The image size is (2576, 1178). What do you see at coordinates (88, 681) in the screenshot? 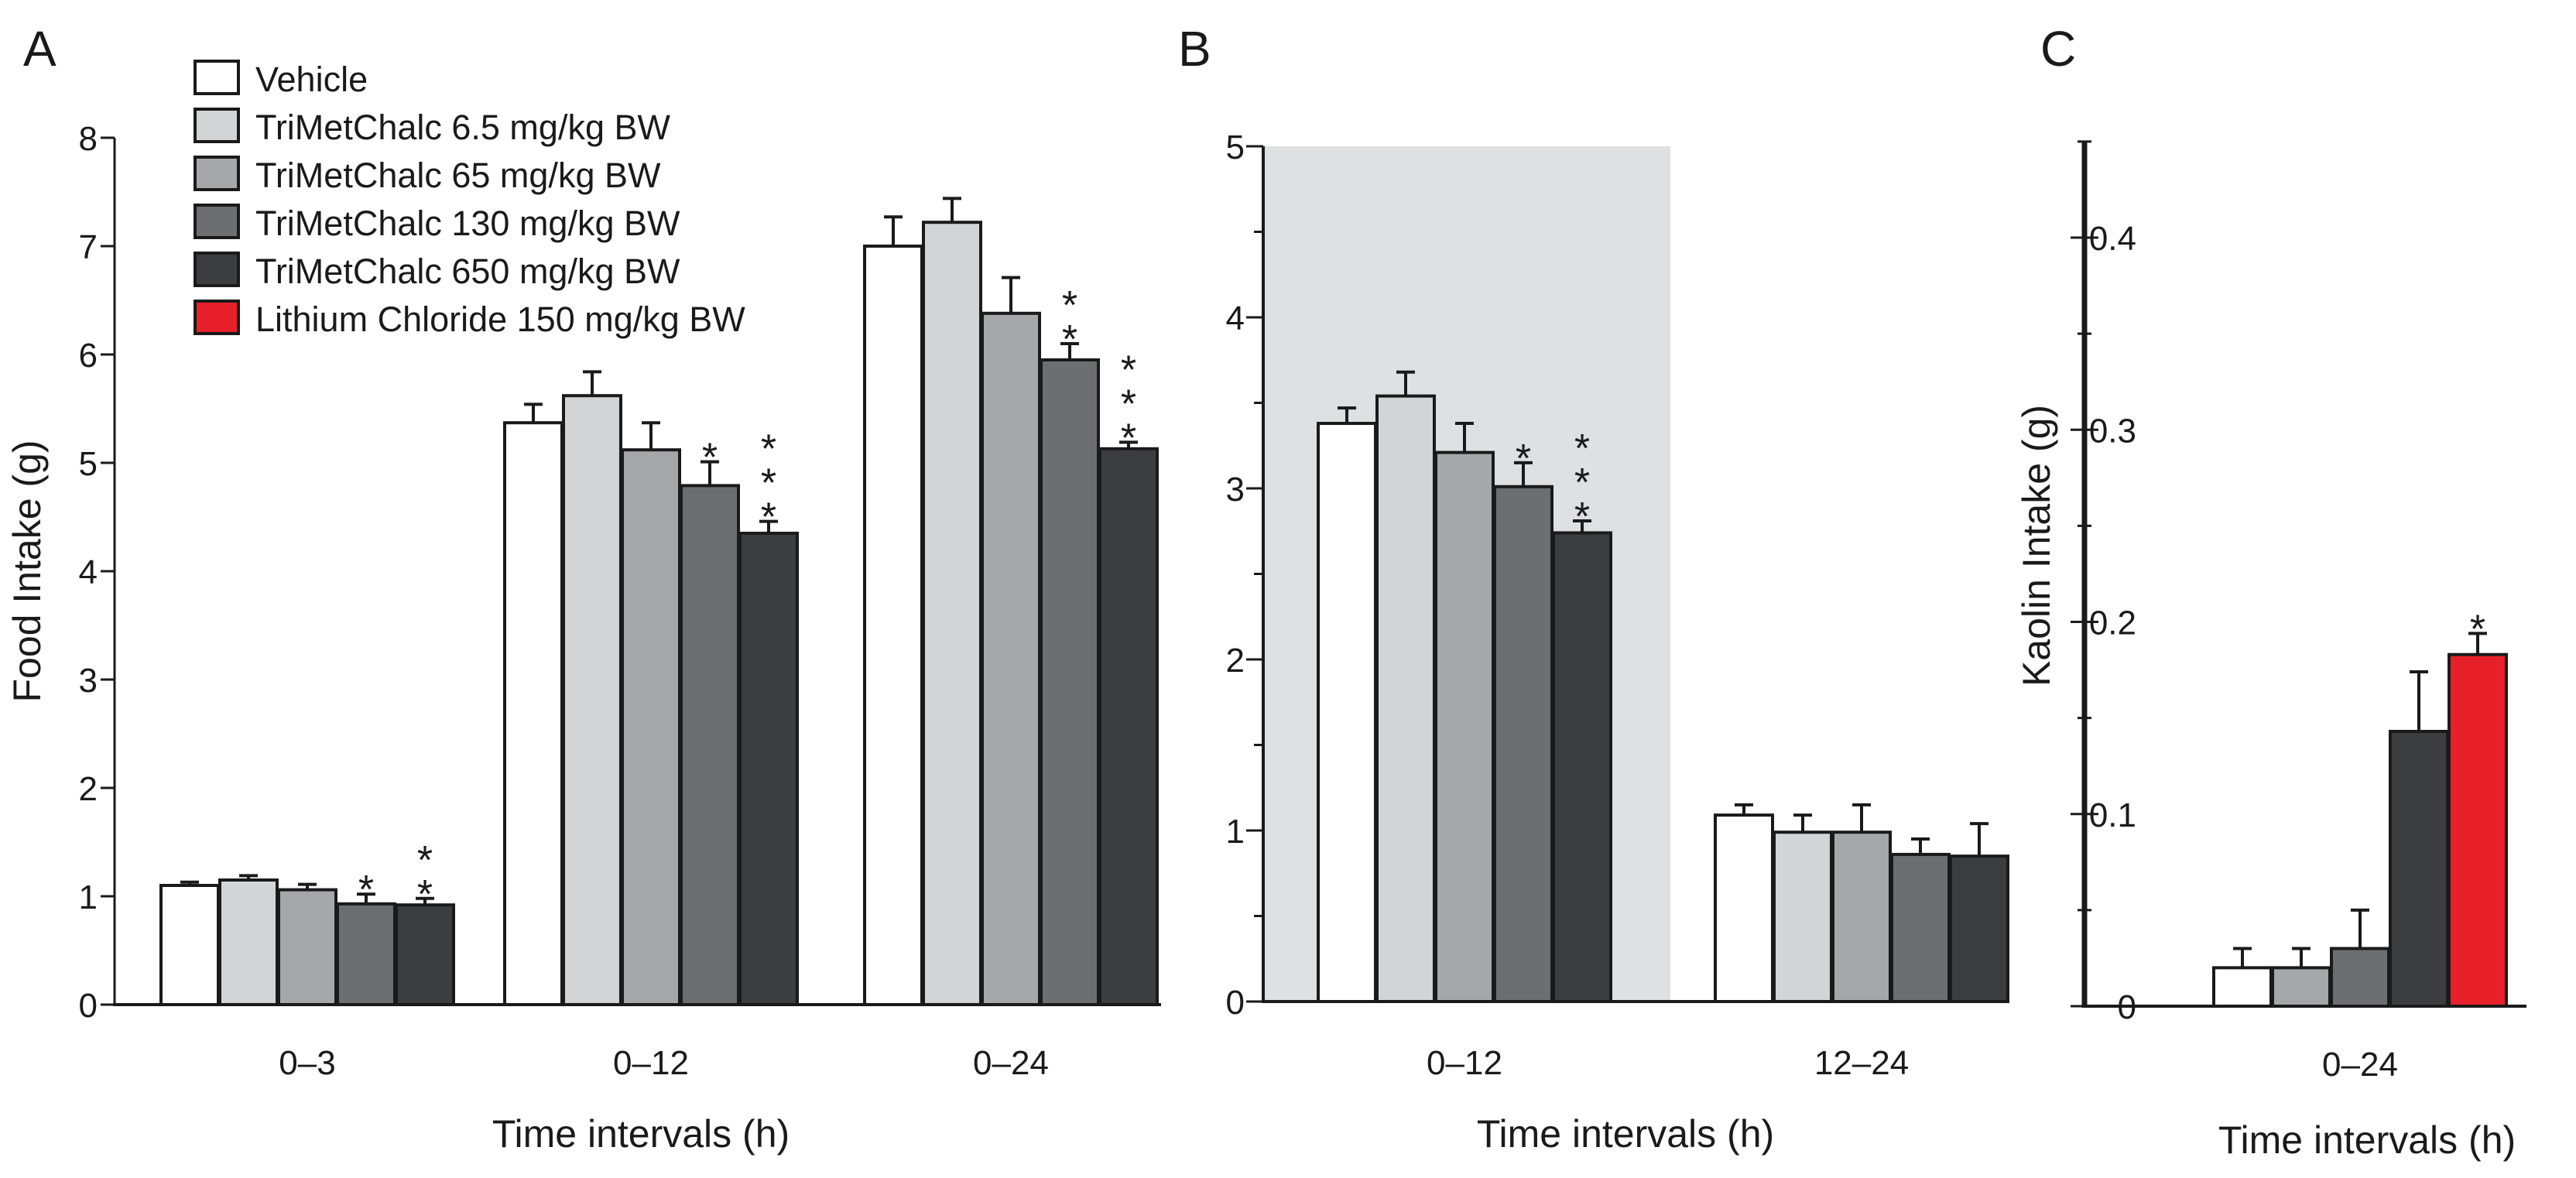
I see `y-tick-label-a: 3` at bounding box center [88, 681].